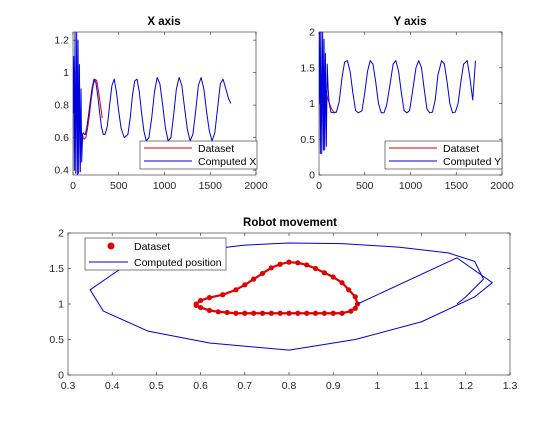  Describe the element at coordinates (312, 104) in the screenshot. I see `y-axis-plot-ytick-label: 1` at that location.